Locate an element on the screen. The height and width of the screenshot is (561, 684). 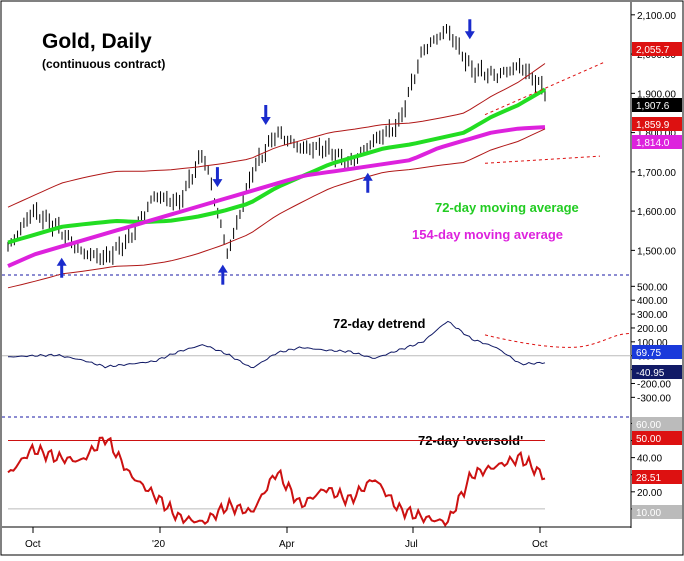
detrend-tick-label: 400.00 is located at coordinates (652, 301).